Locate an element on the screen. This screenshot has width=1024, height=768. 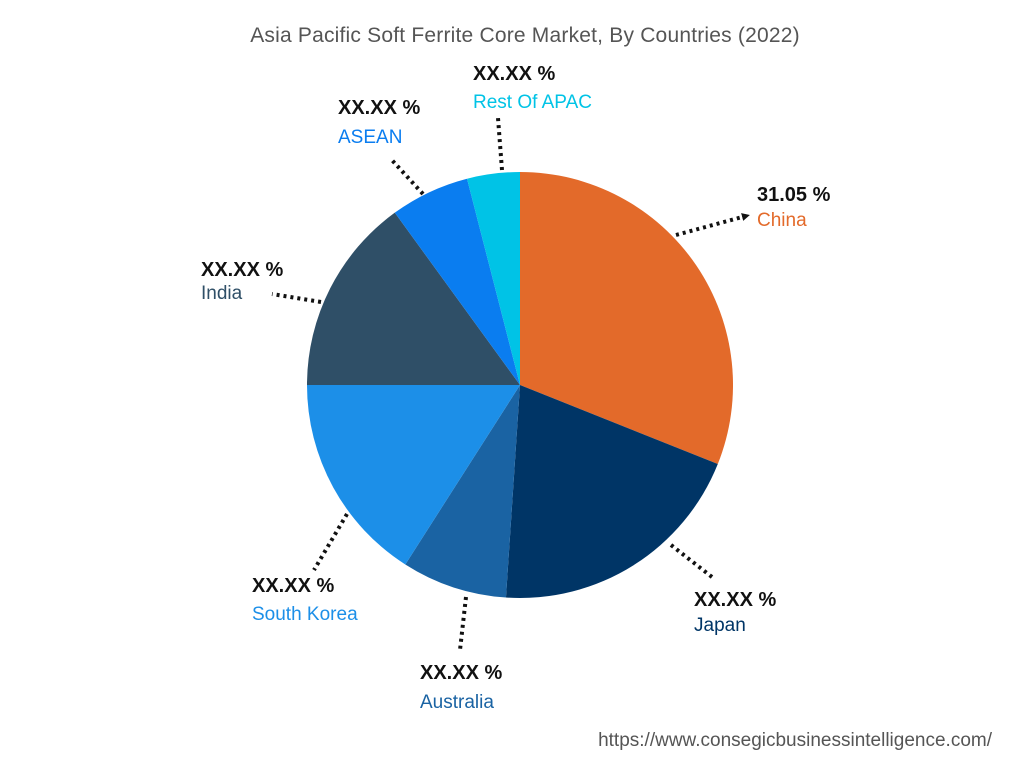
value-label-japan: XX.XX % is located at coordinates (735, 600).